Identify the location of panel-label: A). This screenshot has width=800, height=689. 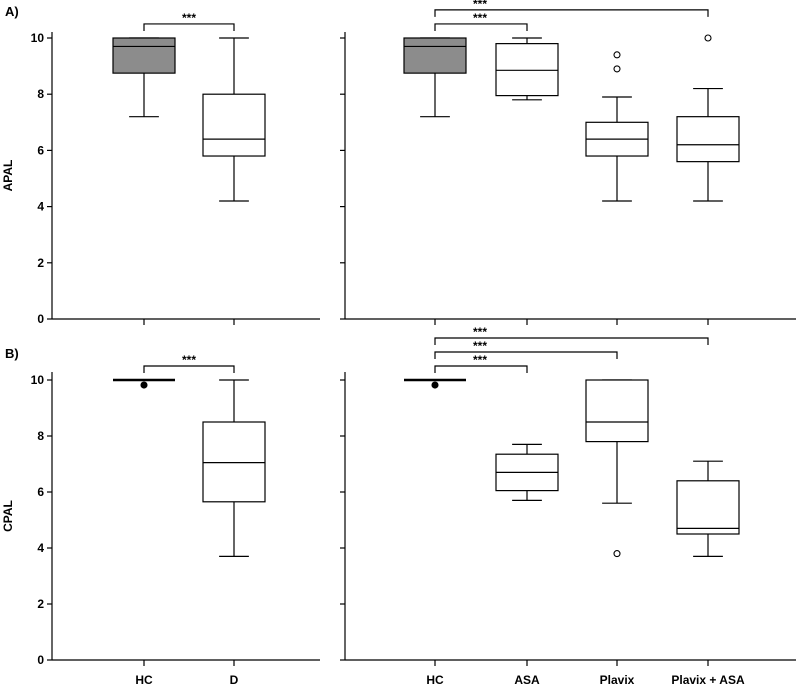
(12, 11).